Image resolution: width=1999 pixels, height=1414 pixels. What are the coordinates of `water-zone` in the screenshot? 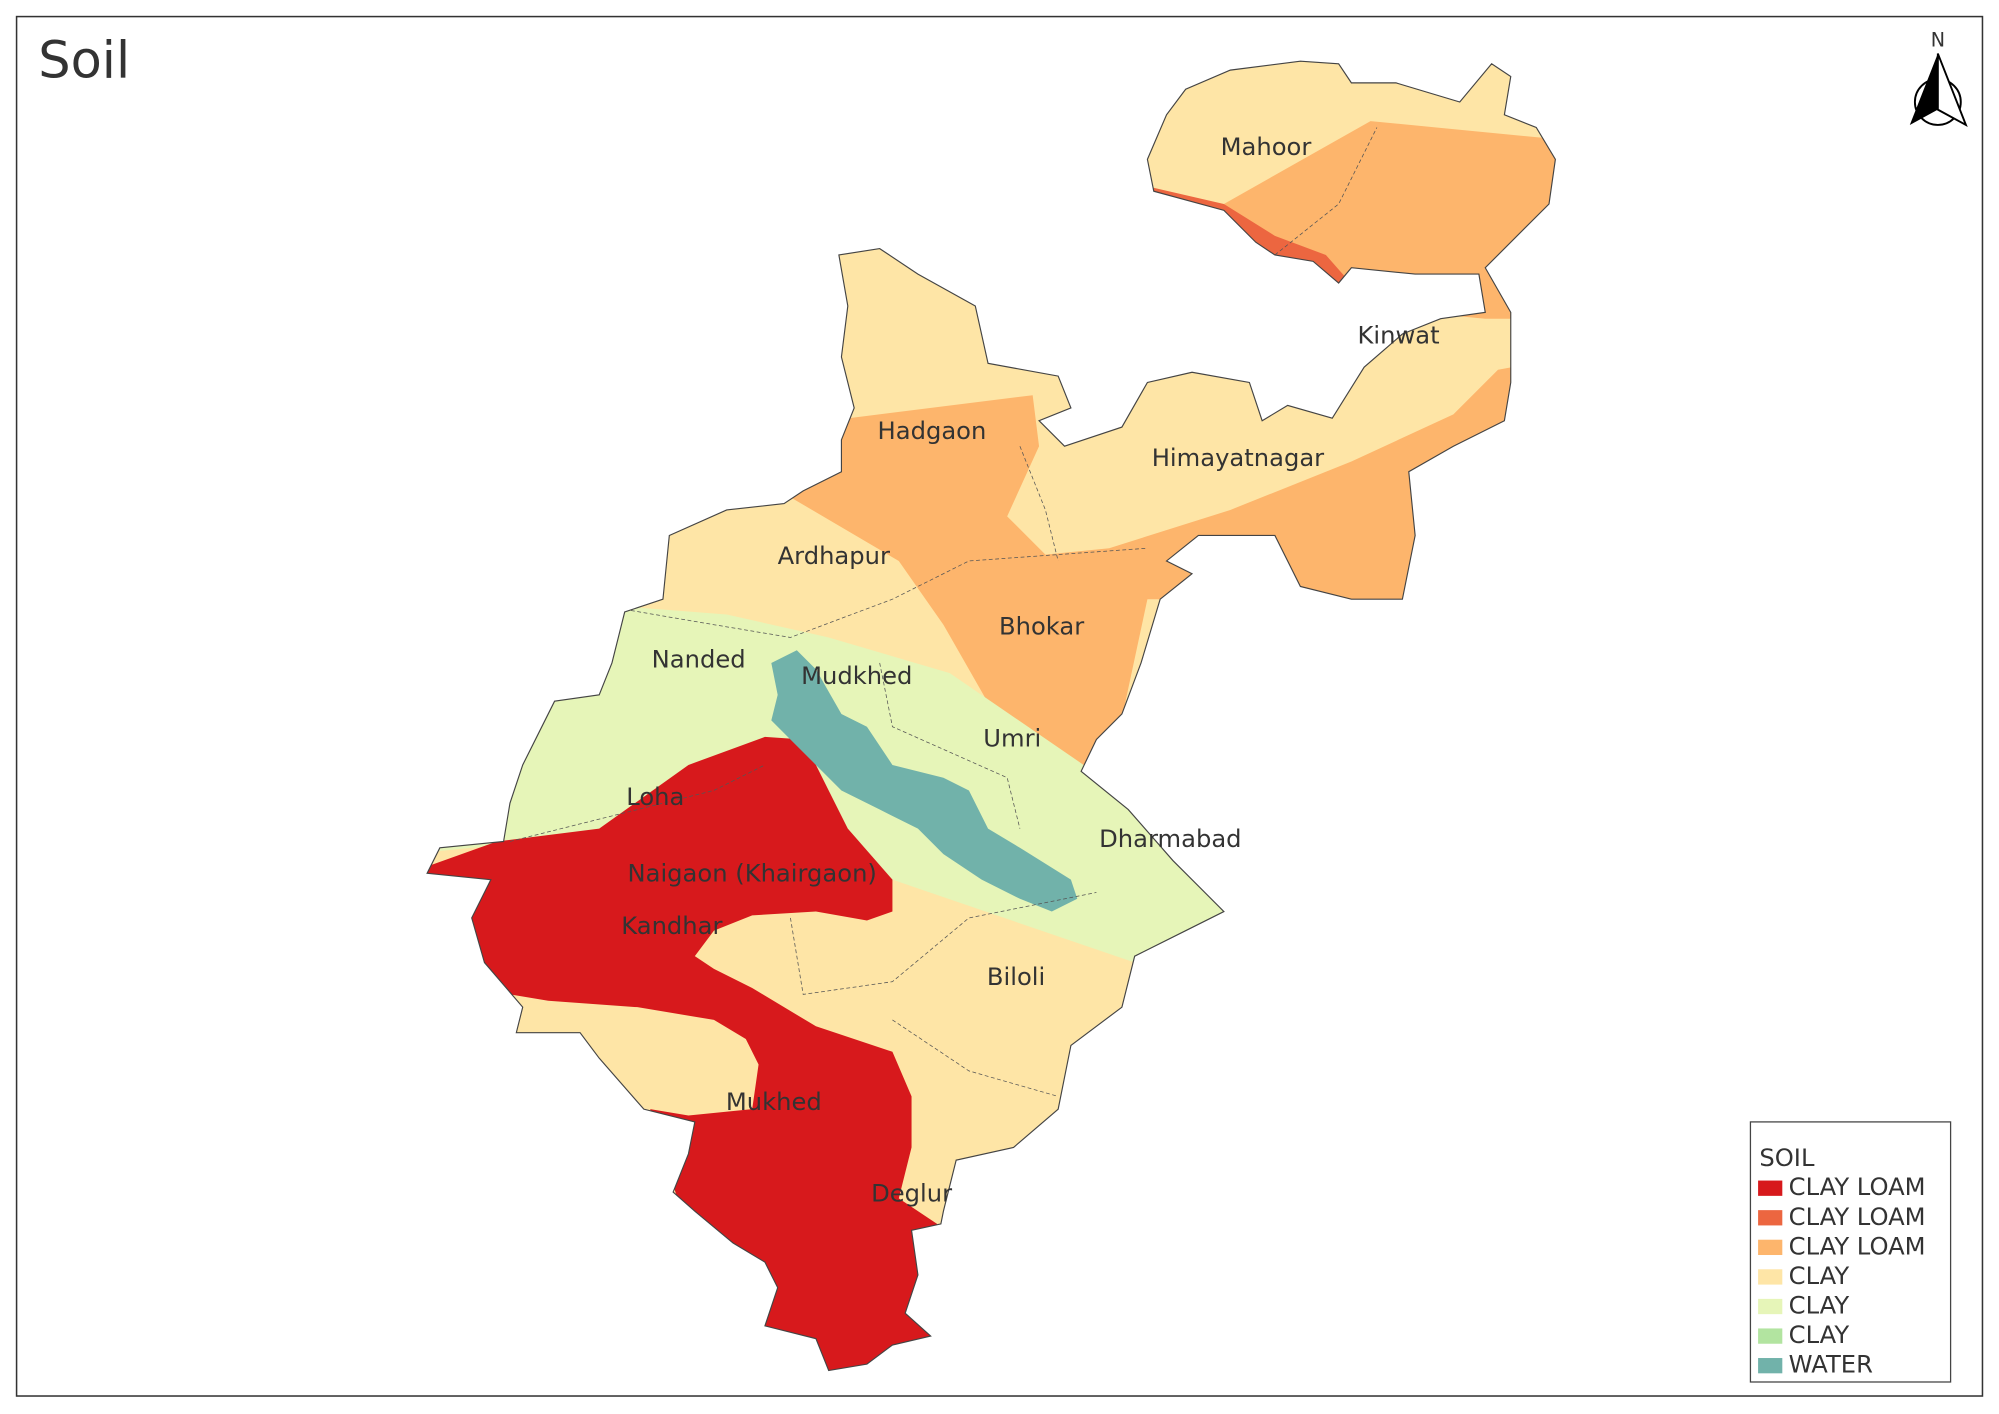 It's located at (924, 781).